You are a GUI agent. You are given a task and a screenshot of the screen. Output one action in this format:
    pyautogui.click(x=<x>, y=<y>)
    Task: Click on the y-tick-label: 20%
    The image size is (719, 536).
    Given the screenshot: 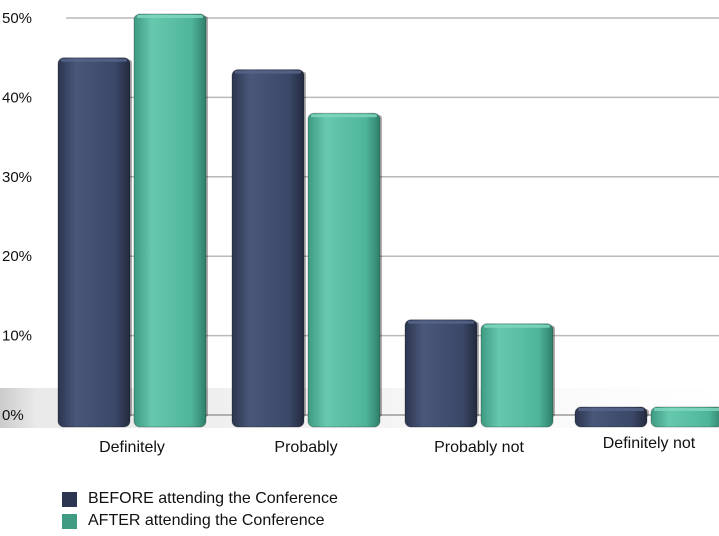 What is the action you would take?
    pyautogui.click(x=17, y=256)
    